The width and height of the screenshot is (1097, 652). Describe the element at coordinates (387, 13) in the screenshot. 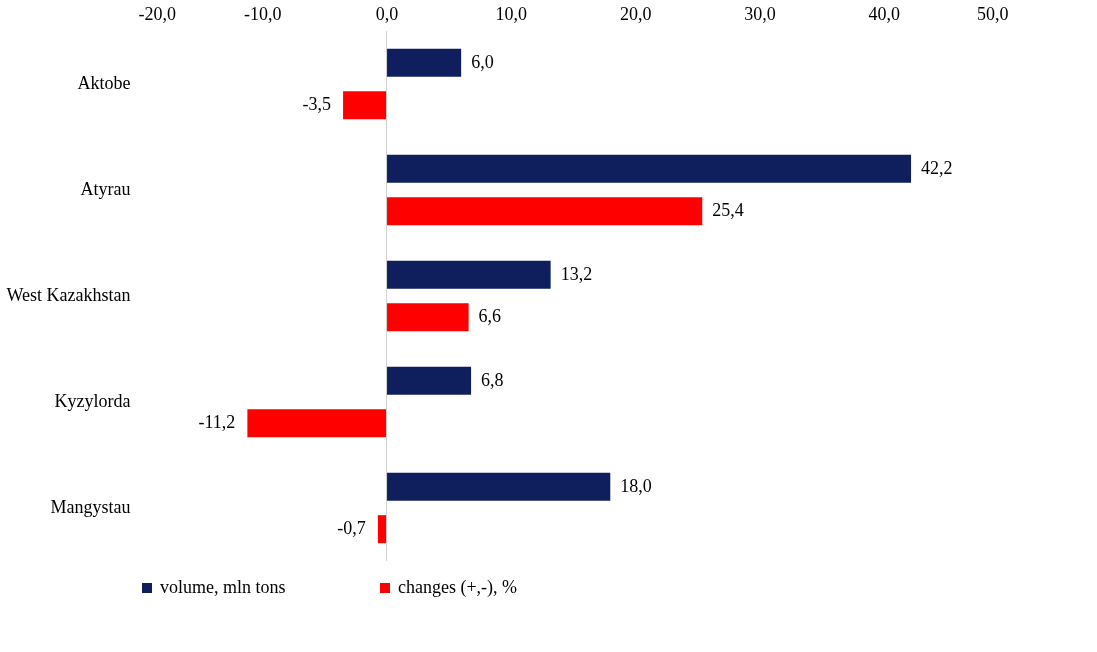

I see `x-tick-label: 0,0` at that location.